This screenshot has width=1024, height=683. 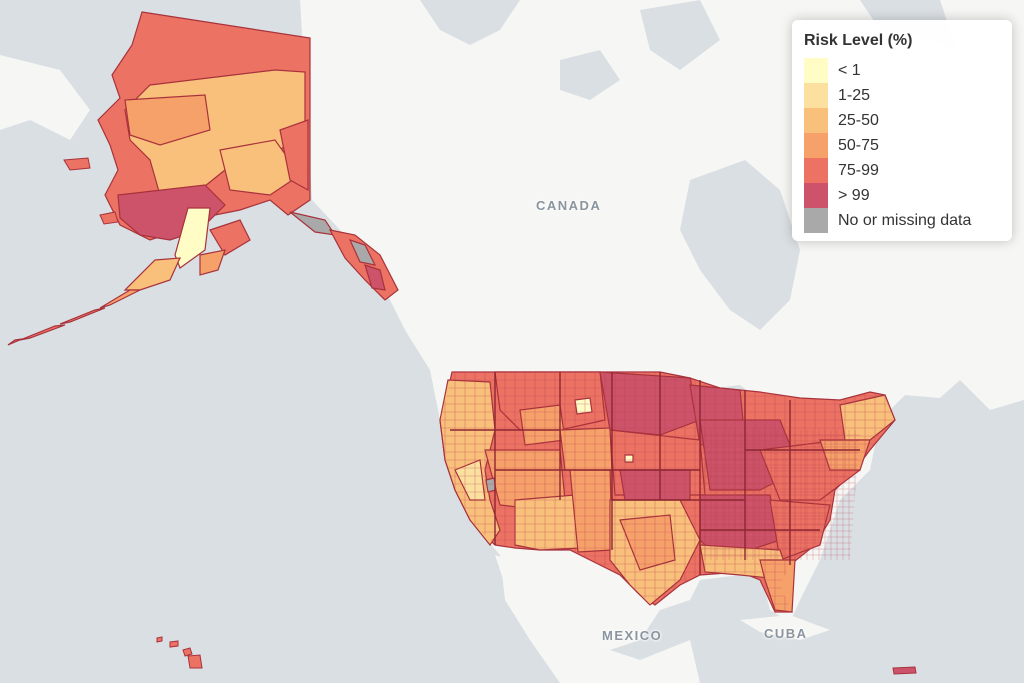 What do you see at coordinates (902, 195) in the screenshot?
I see `legend-item: > 99` at bounding box center [902, 195].